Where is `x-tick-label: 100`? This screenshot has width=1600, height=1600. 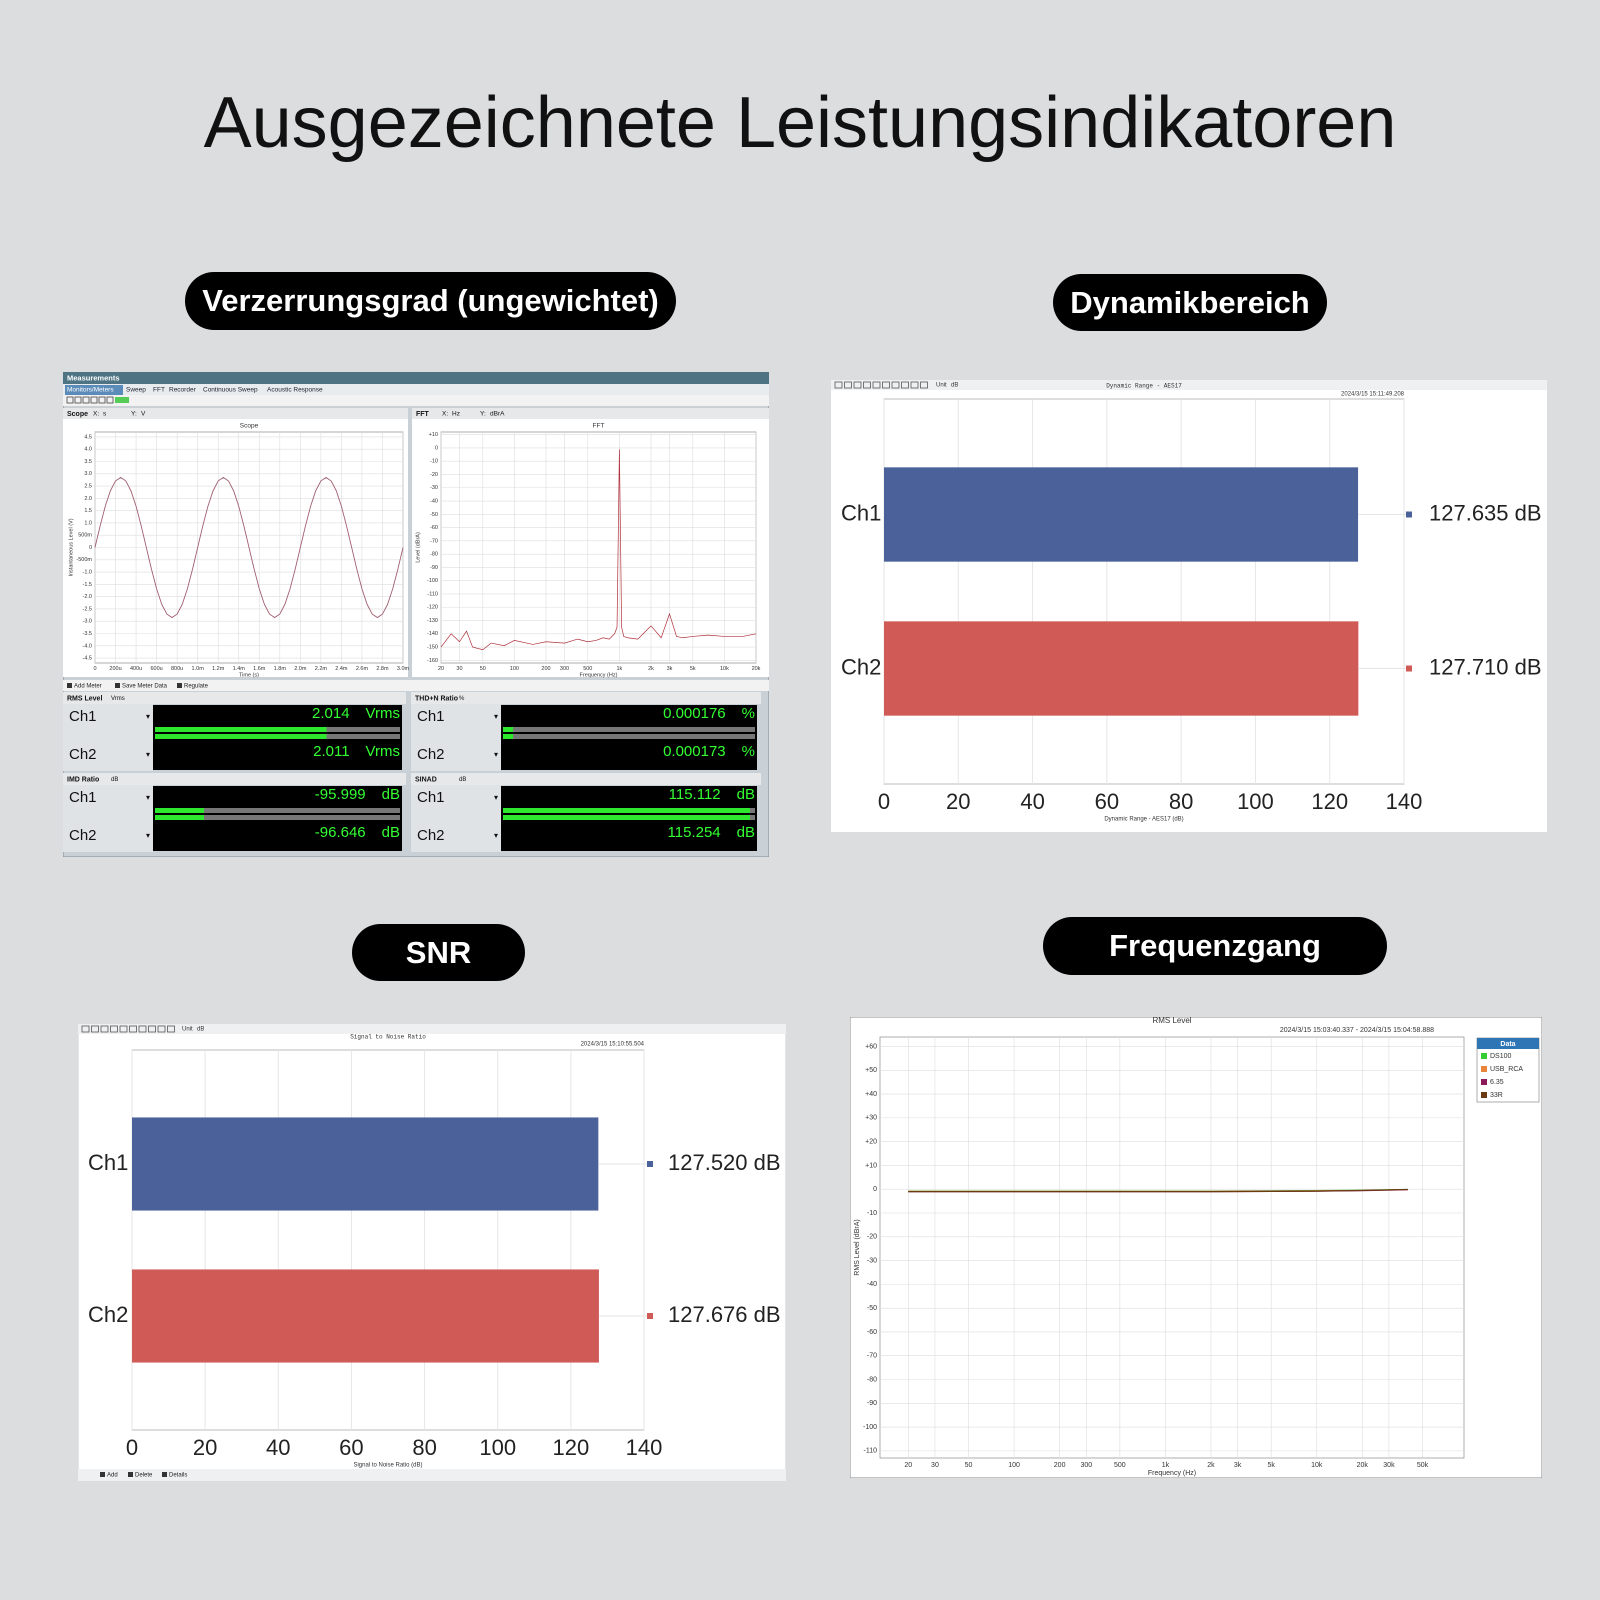
x-tick-label: 100 is located at coordinates (514, 669).